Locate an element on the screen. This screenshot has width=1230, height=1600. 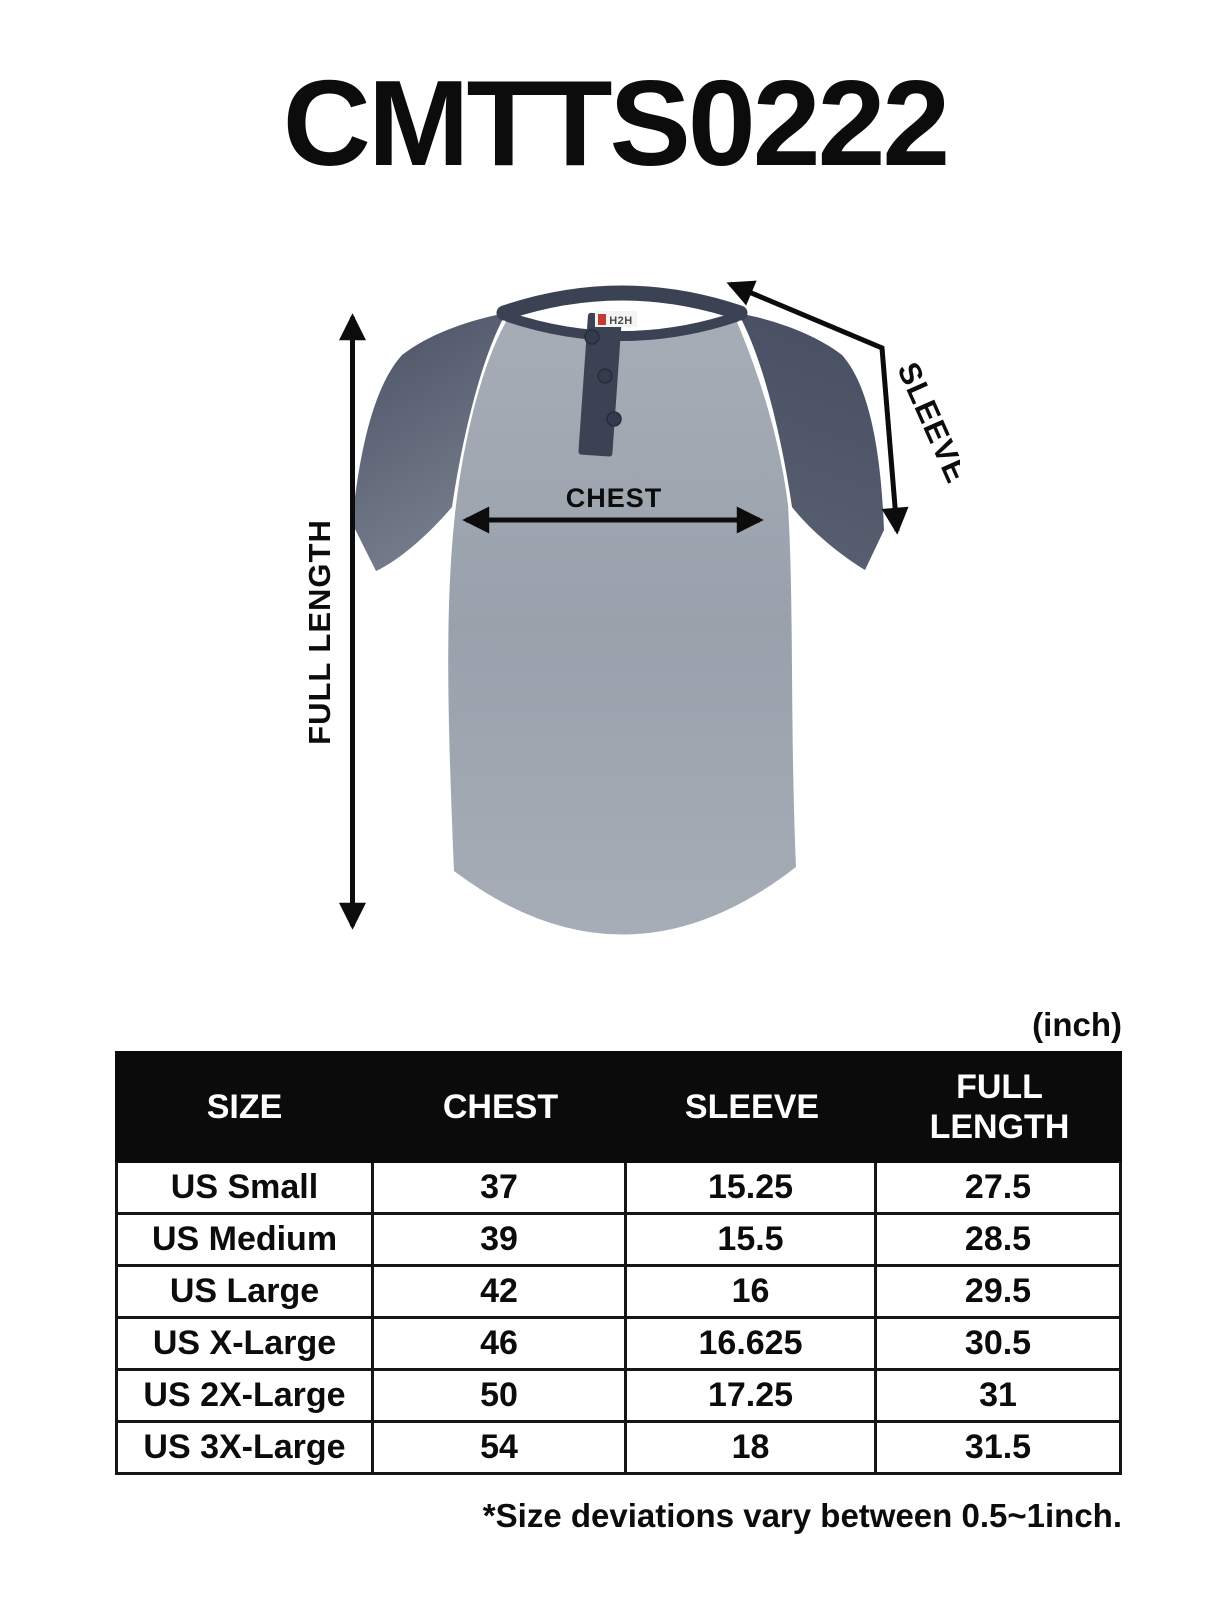
sleeve-cell: 15.25 is located at coordinates (752, 1187).